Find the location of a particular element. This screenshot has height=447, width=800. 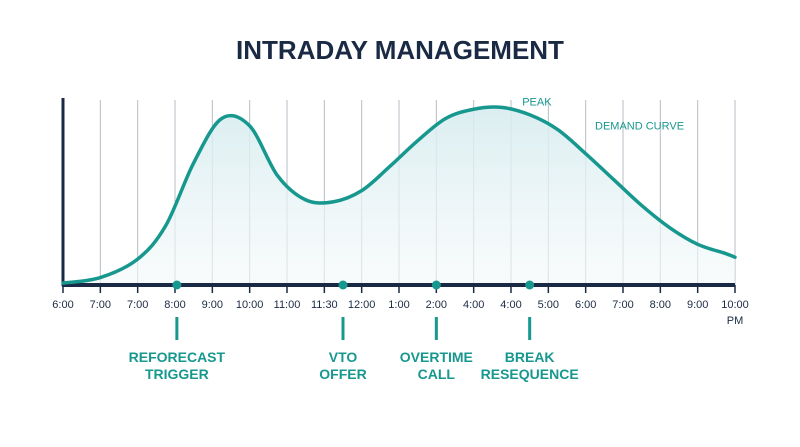

event-marker-label: OFFER is located at coordinates (342, 374).